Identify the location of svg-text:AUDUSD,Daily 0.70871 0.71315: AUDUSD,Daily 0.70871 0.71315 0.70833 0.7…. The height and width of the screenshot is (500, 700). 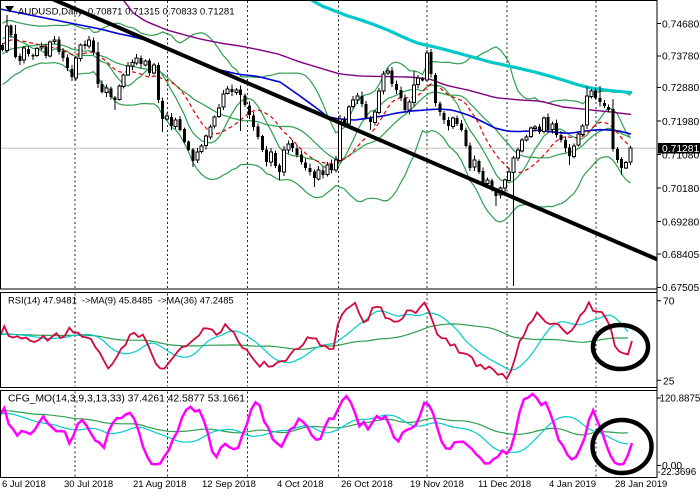
(126, 12).